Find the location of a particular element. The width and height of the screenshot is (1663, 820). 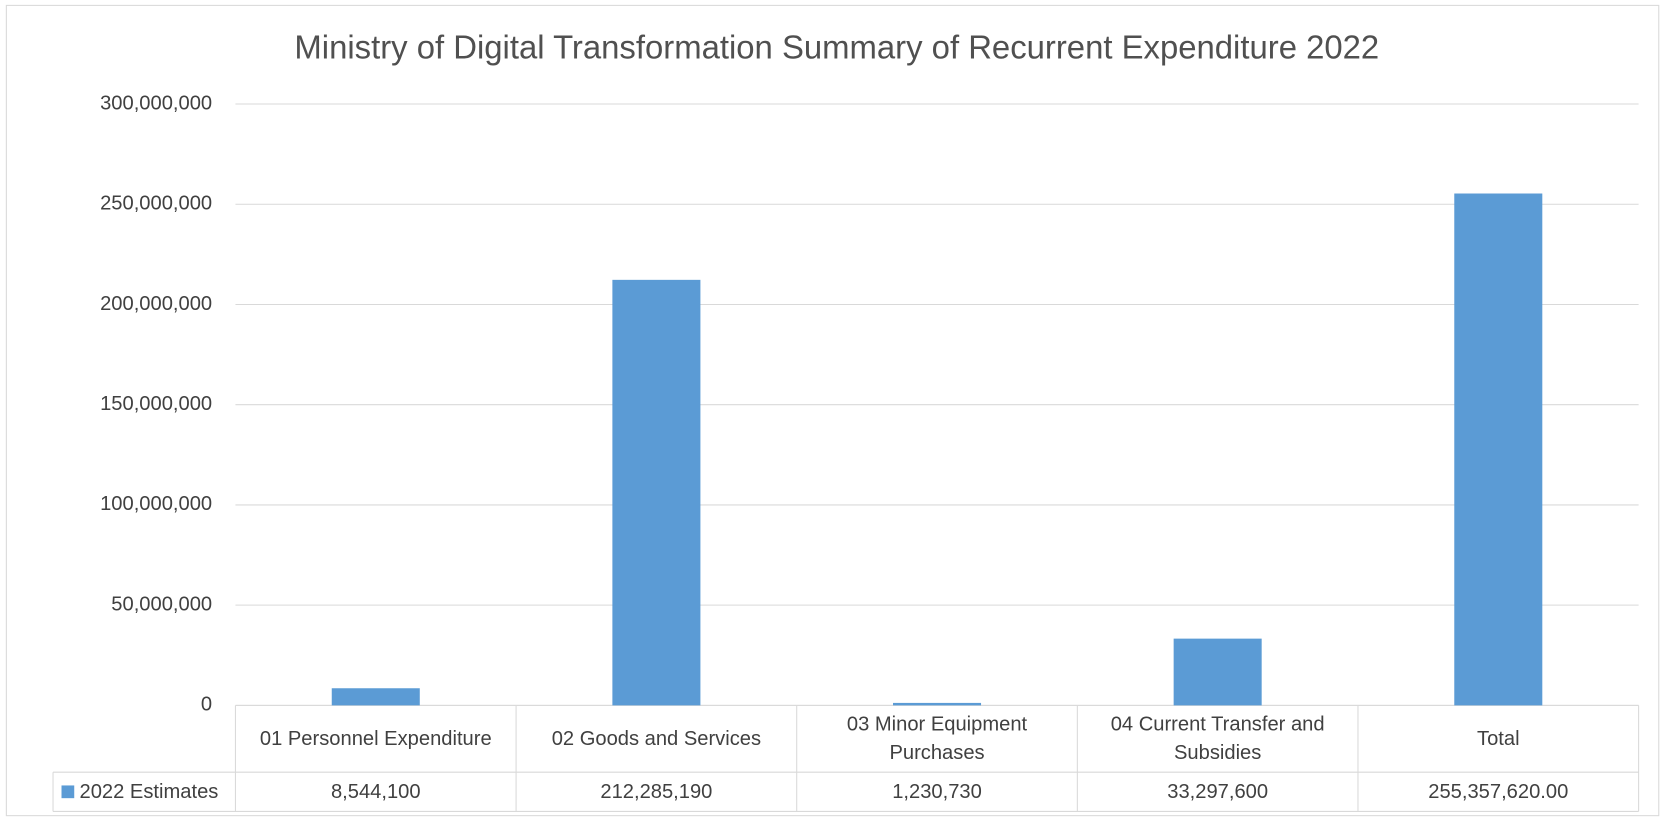

data-table-value: 212,285,190 is located at coordinates (656, 792).